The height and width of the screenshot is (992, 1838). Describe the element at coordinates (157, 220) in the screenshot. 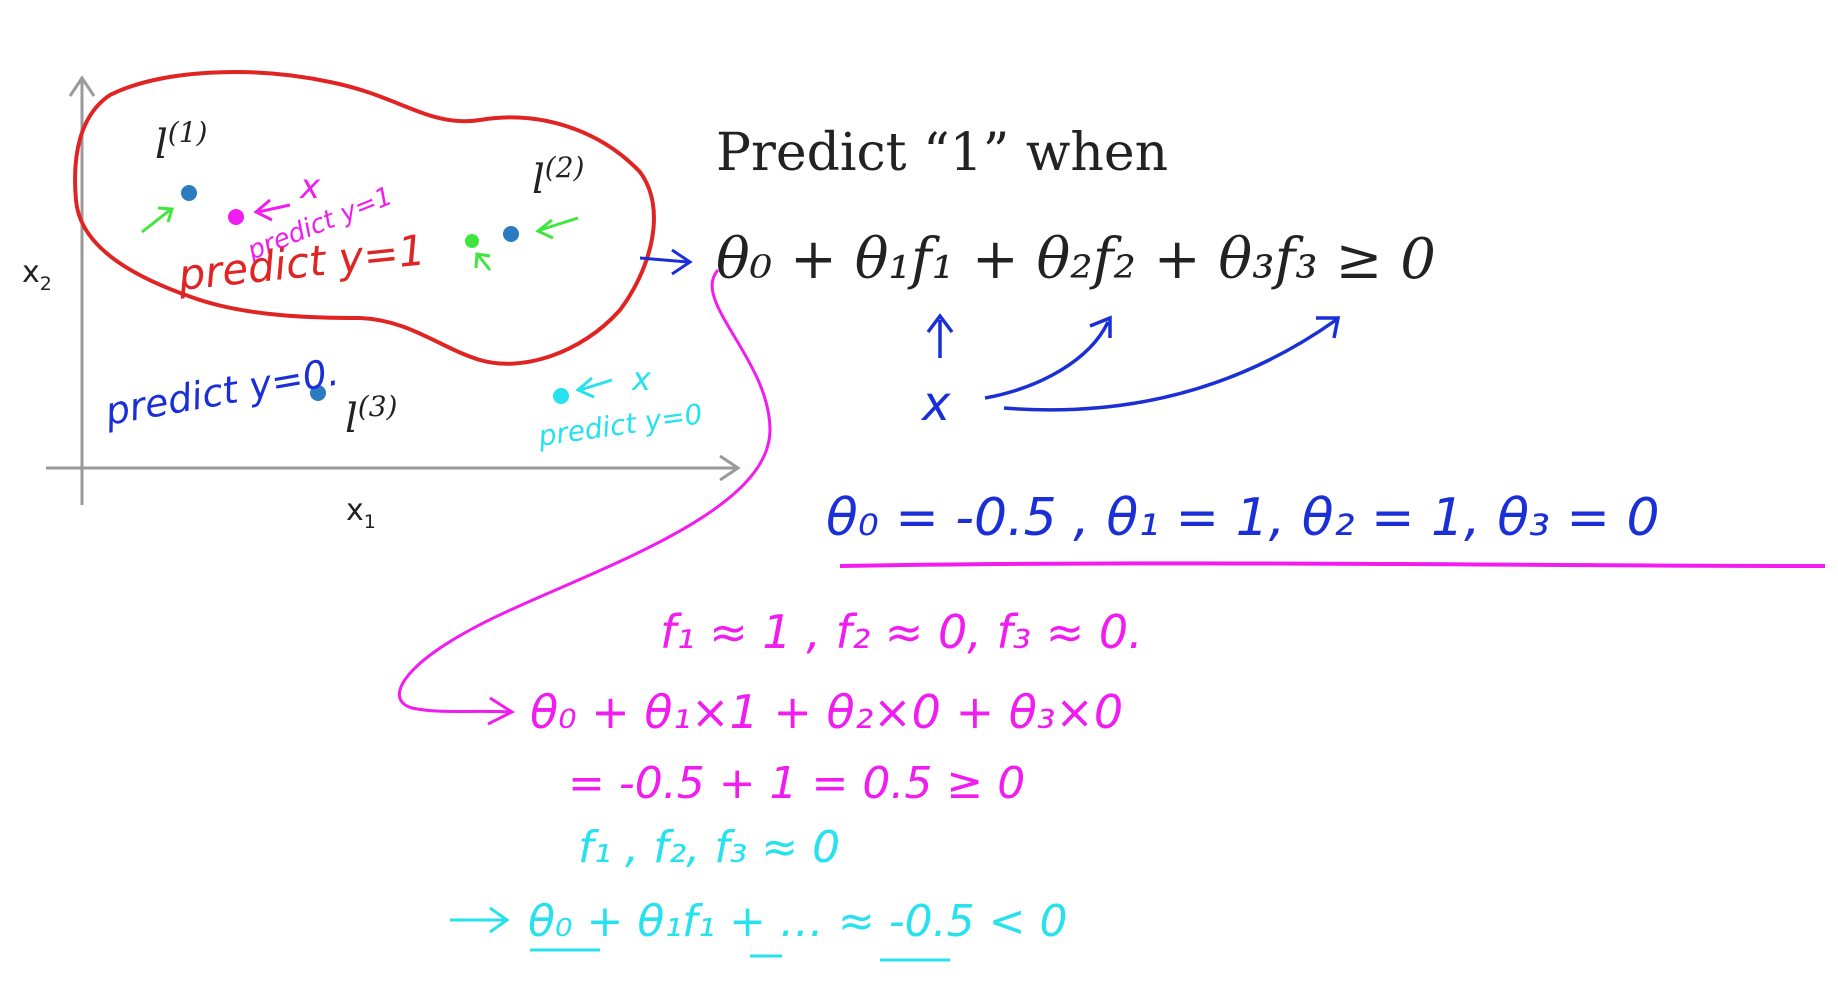

I see `green-arrow-to-l1` at that location.